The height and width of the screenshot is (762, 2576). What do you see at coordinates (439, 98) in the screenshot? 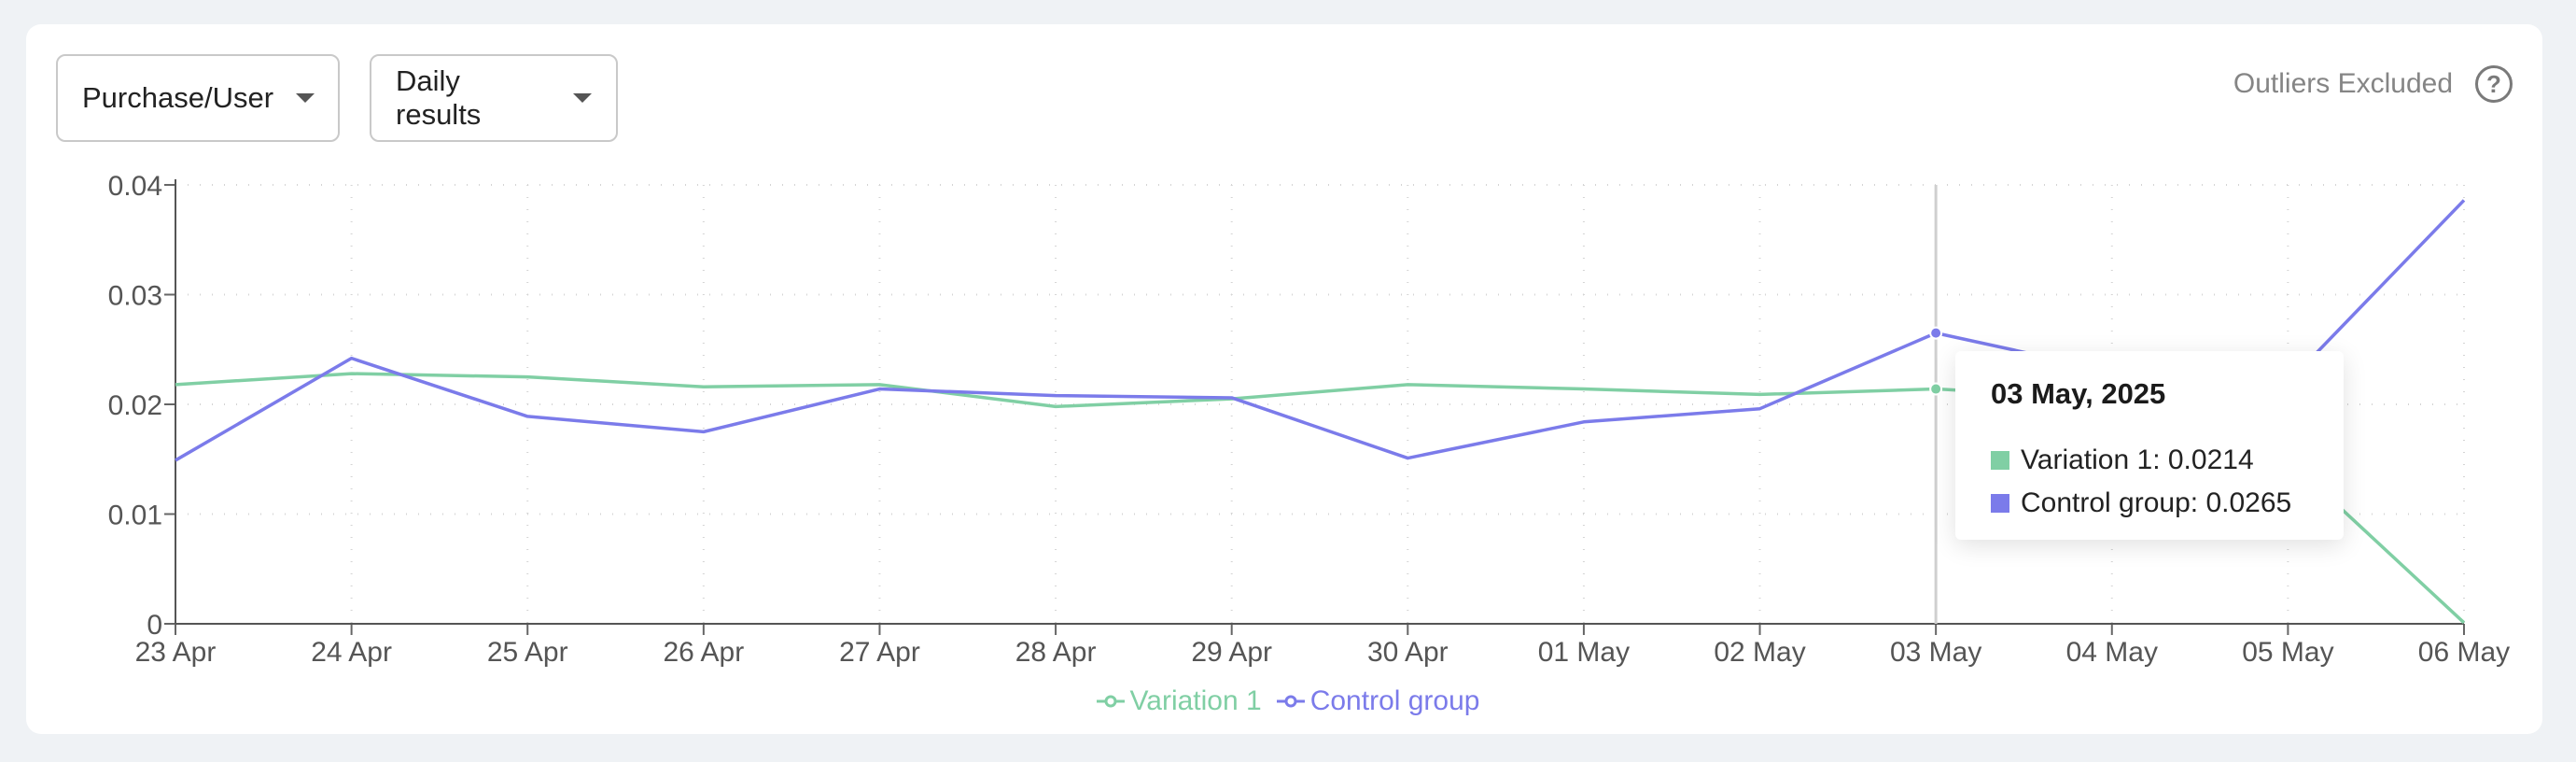
I see `period-dropdown-label: Daily results` at bounding box center [439, 98].